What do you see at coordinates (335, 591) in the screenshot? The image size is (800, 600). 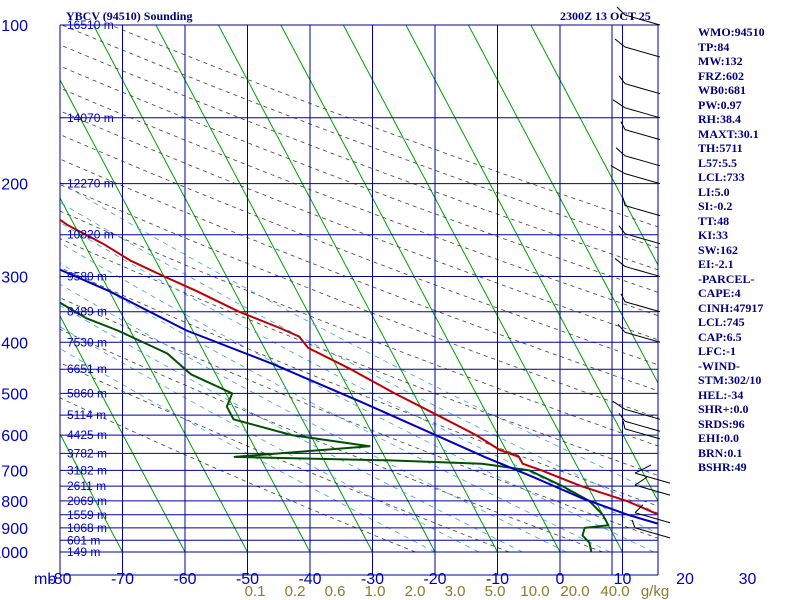 I see `mixing-ratio-label: 0.6` at bounding box center [335, 591].